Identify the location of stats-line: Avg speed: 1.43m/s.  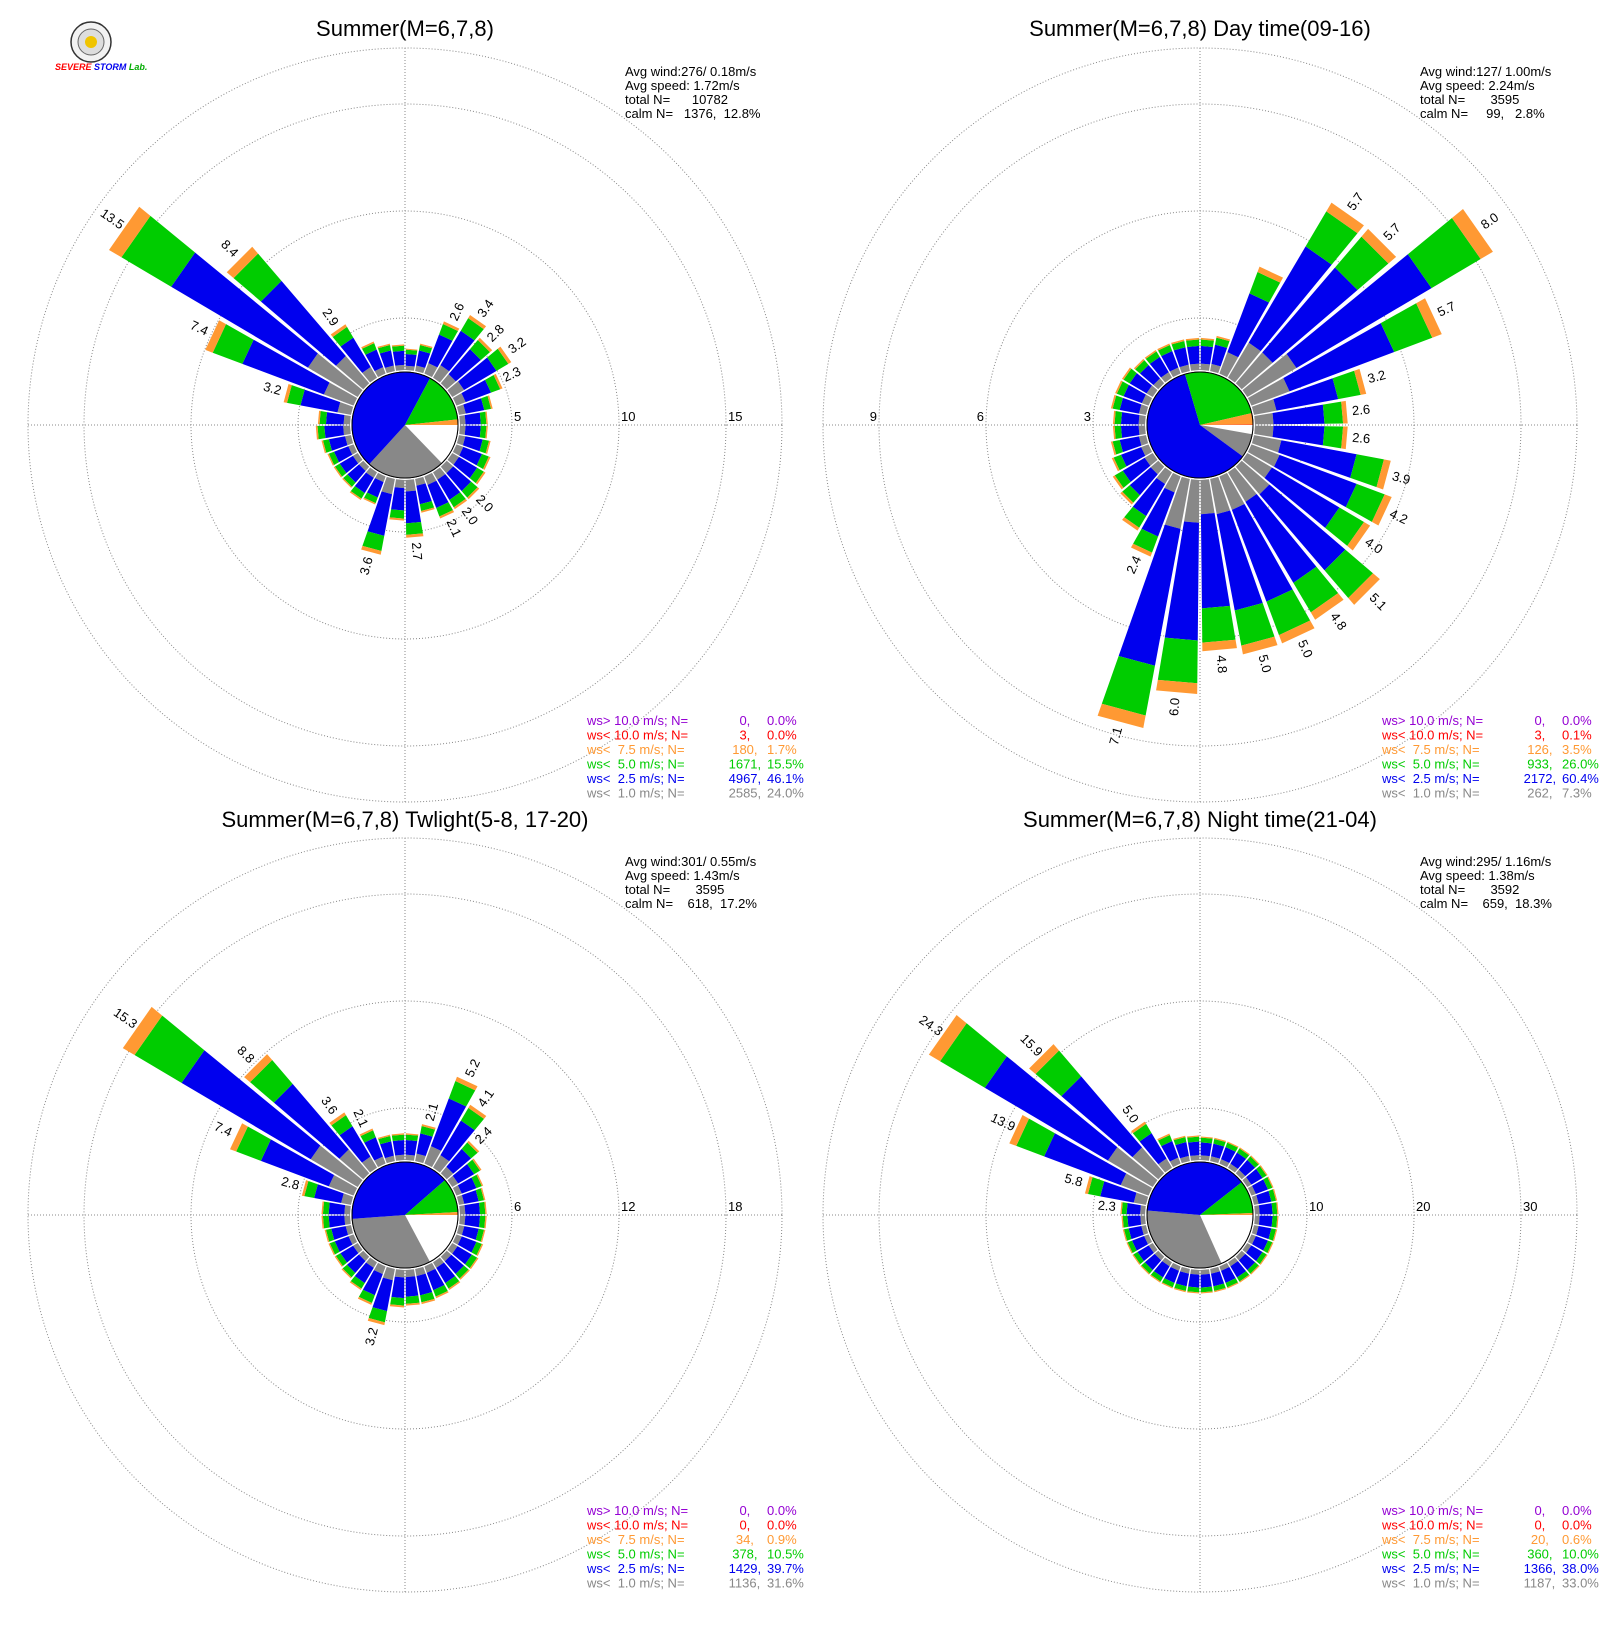
(682, 875).